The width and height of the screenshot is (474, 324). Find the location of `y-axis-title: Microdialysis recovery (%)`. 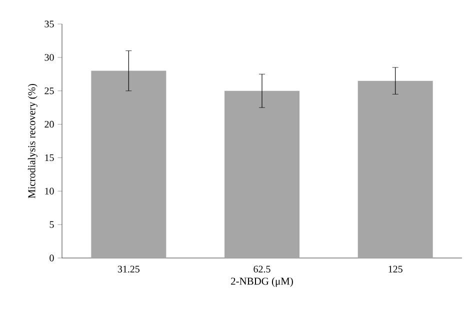

y-axis-title: Microdialysis recovery (%) is located at coordinates (33, 141).